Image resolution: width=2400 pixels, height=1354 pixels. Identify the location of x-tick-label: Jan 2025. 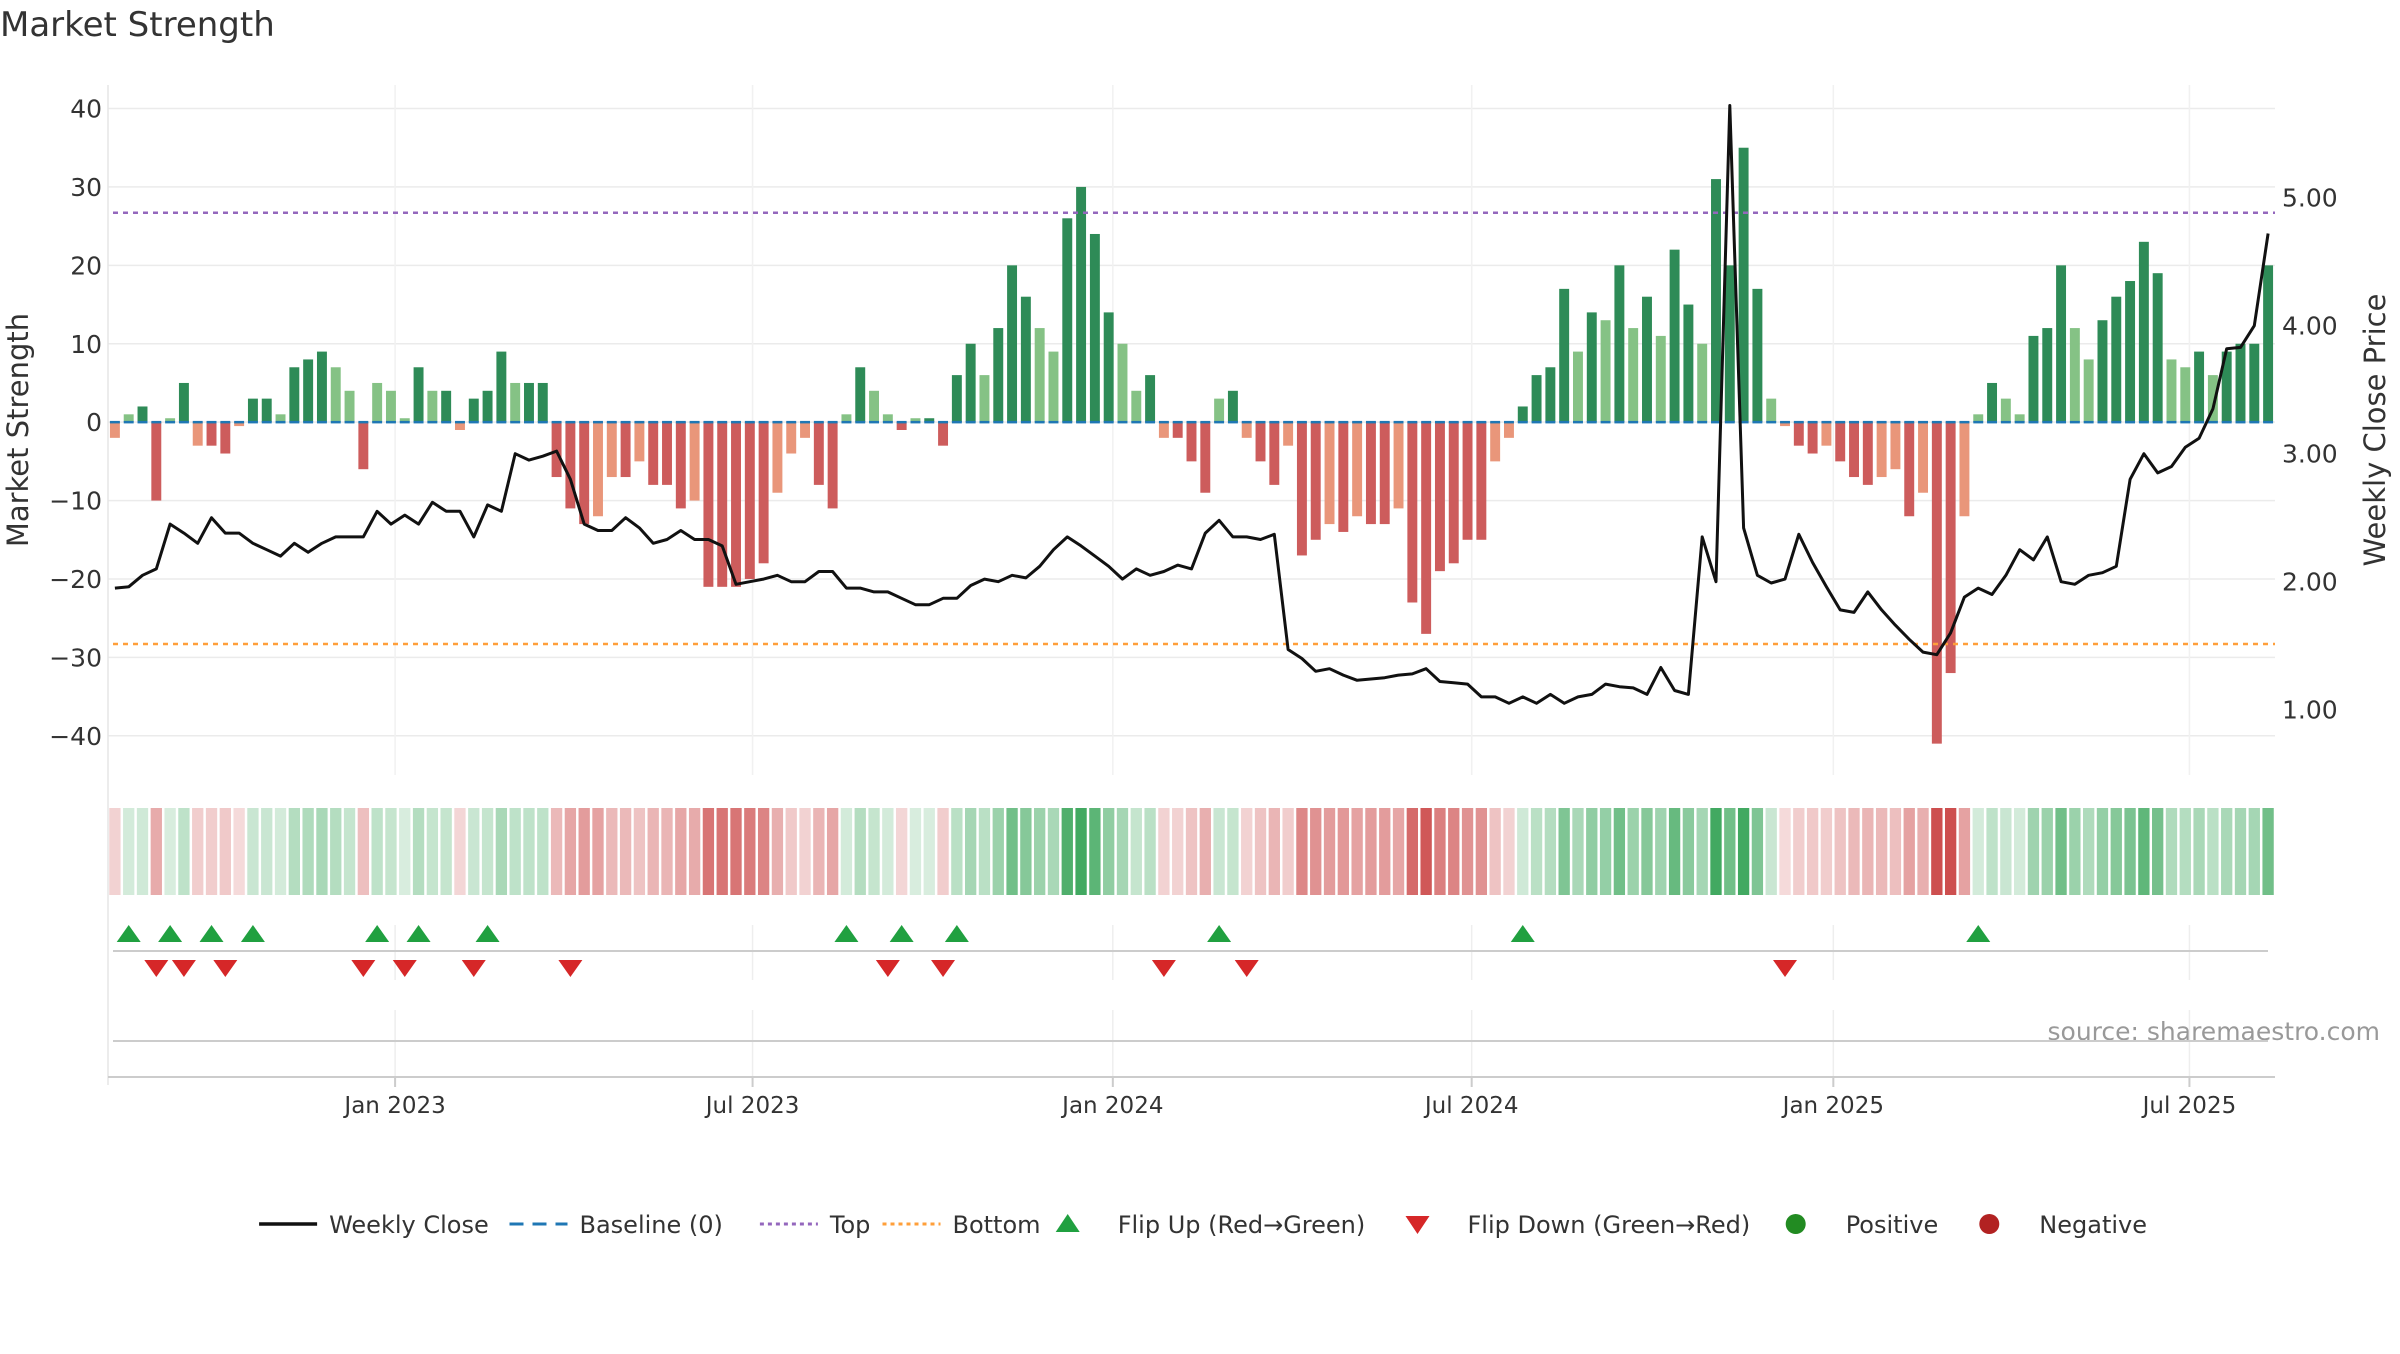
(1832, 1106).